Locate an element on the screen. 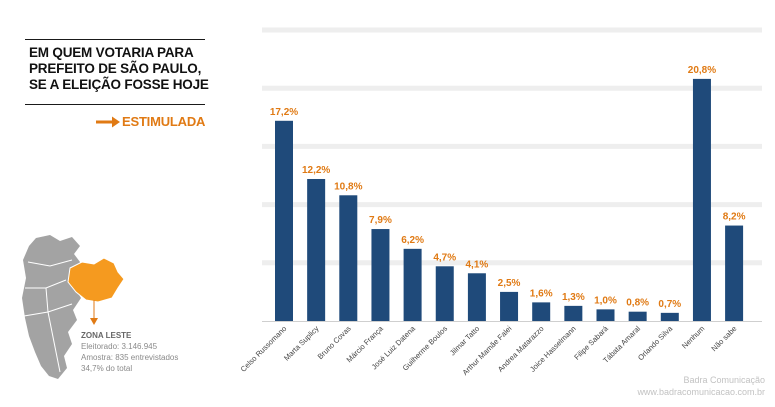 Image resolution: width=775 pixels, height=407 pixels. map-city-outline is located at coordinates (52, 307).